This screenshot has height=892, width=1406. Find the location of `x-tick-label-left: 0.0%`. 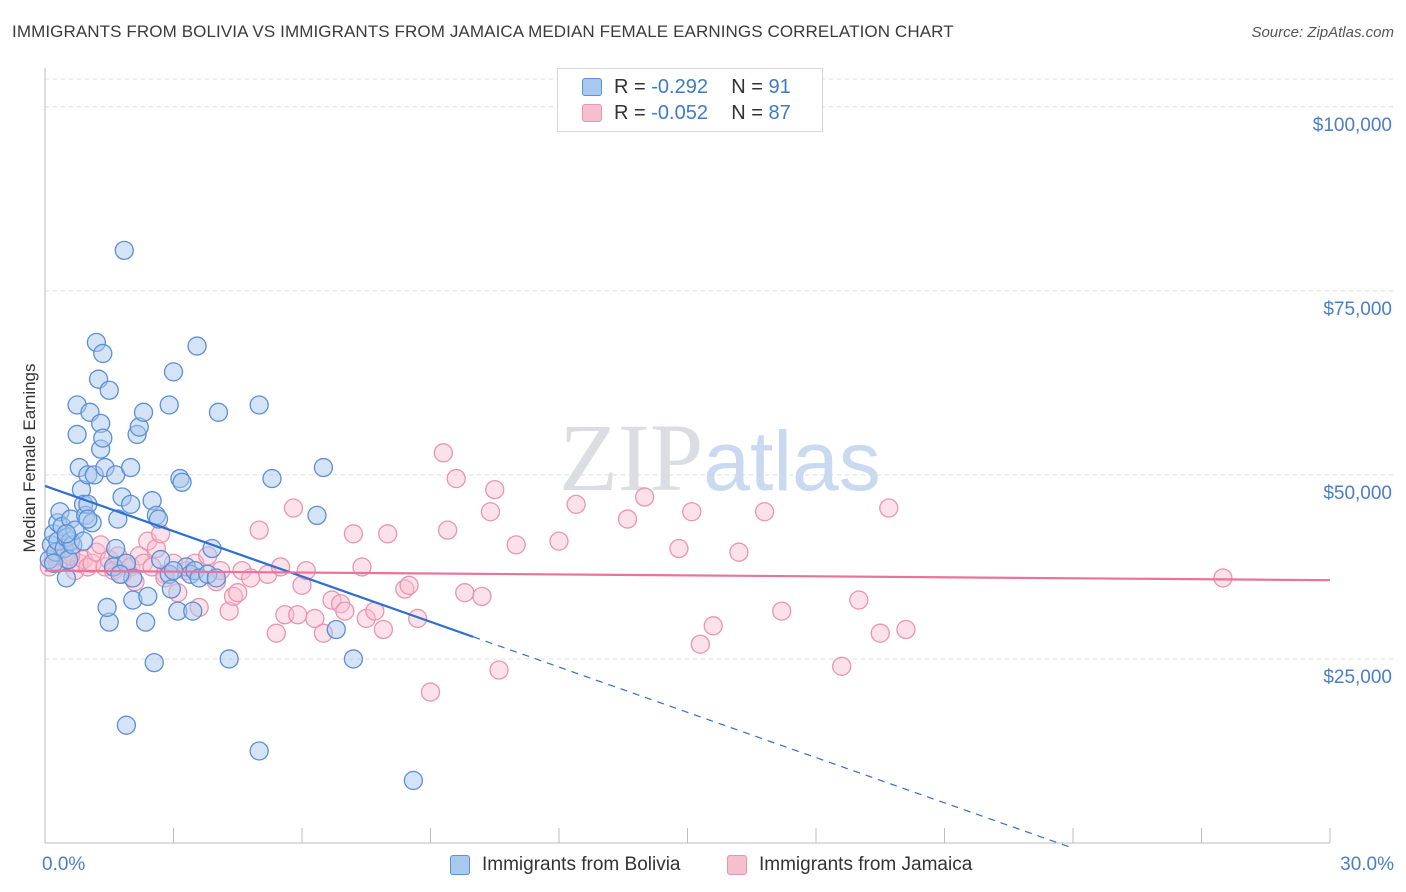

x-tick-label-left: 0.0% is located at coordinates (63, 864).